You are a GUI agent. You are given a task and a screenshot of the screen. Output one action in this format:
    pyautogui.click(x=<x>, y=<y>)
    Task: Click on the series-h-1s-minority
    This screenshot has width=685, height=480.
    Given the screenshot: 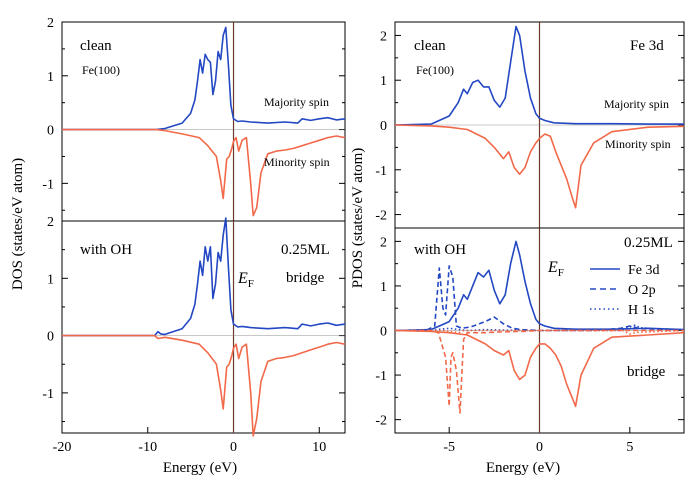 What is the action you would take?
    pyautogui.click(x=540, y=332)
    